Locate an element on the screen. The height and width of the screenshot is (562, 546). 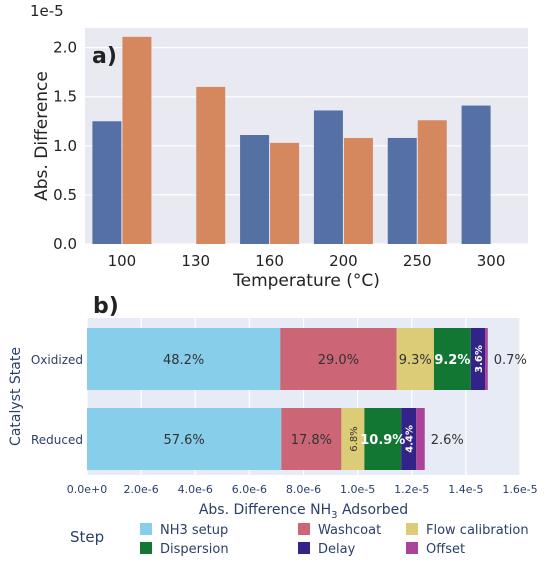
panel-a-scale-label: 1e-5 is located at coordinates (47, 11).